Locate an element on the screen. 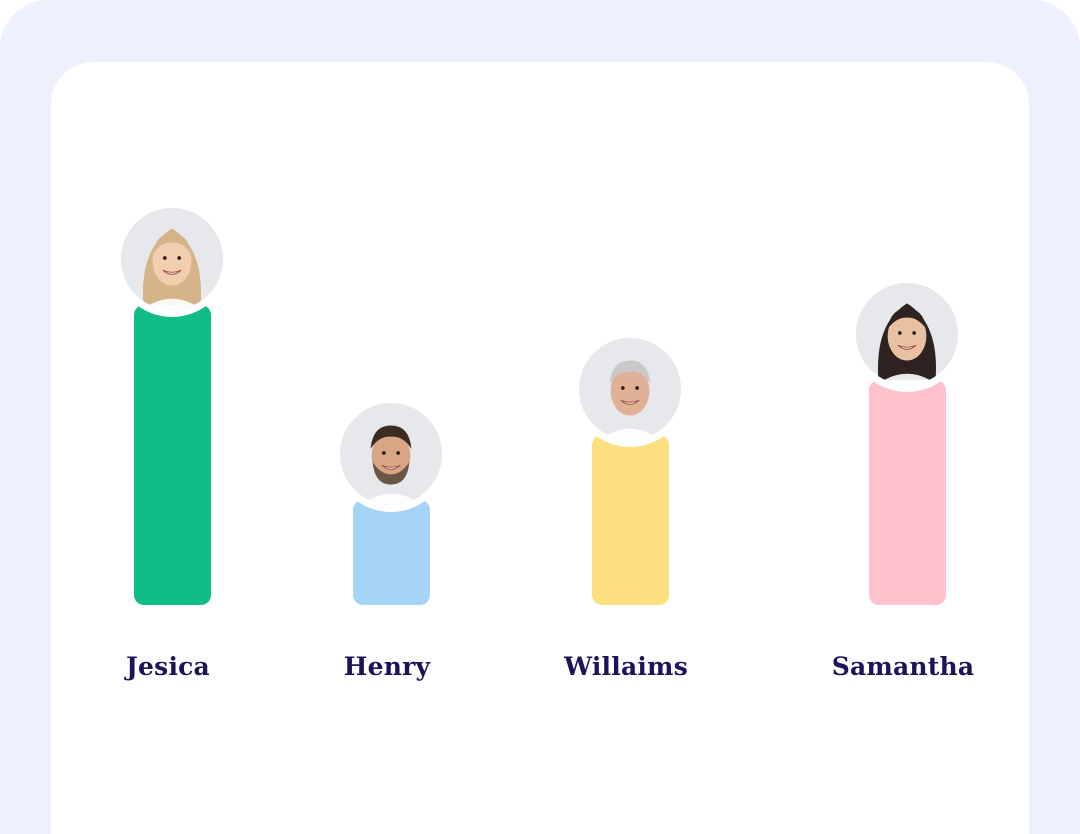 The height and width of the screenshot is (834, 1080). bar-henry is located at coordinates (391, 552).